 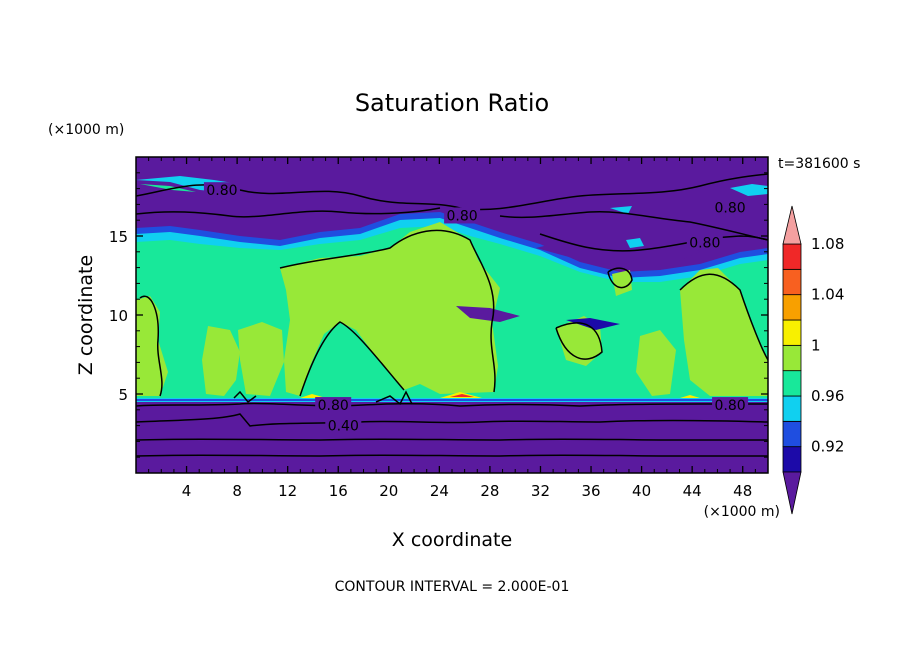 I want to click on x-tick-label: 44, so click(x=692, y=491).